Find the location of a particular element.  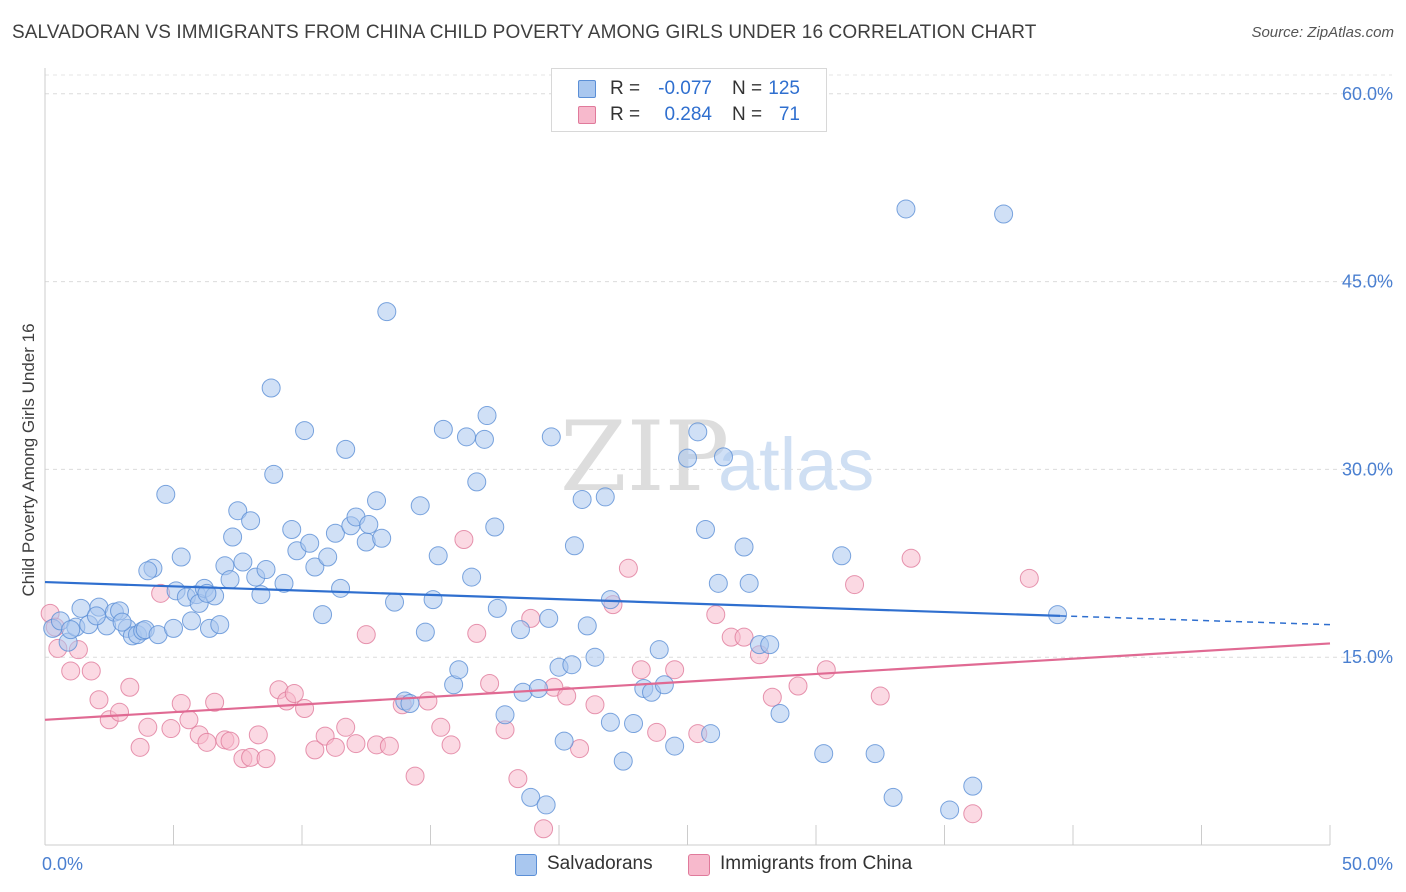

legend-swatch-blue is located at coordinates (587, 89).